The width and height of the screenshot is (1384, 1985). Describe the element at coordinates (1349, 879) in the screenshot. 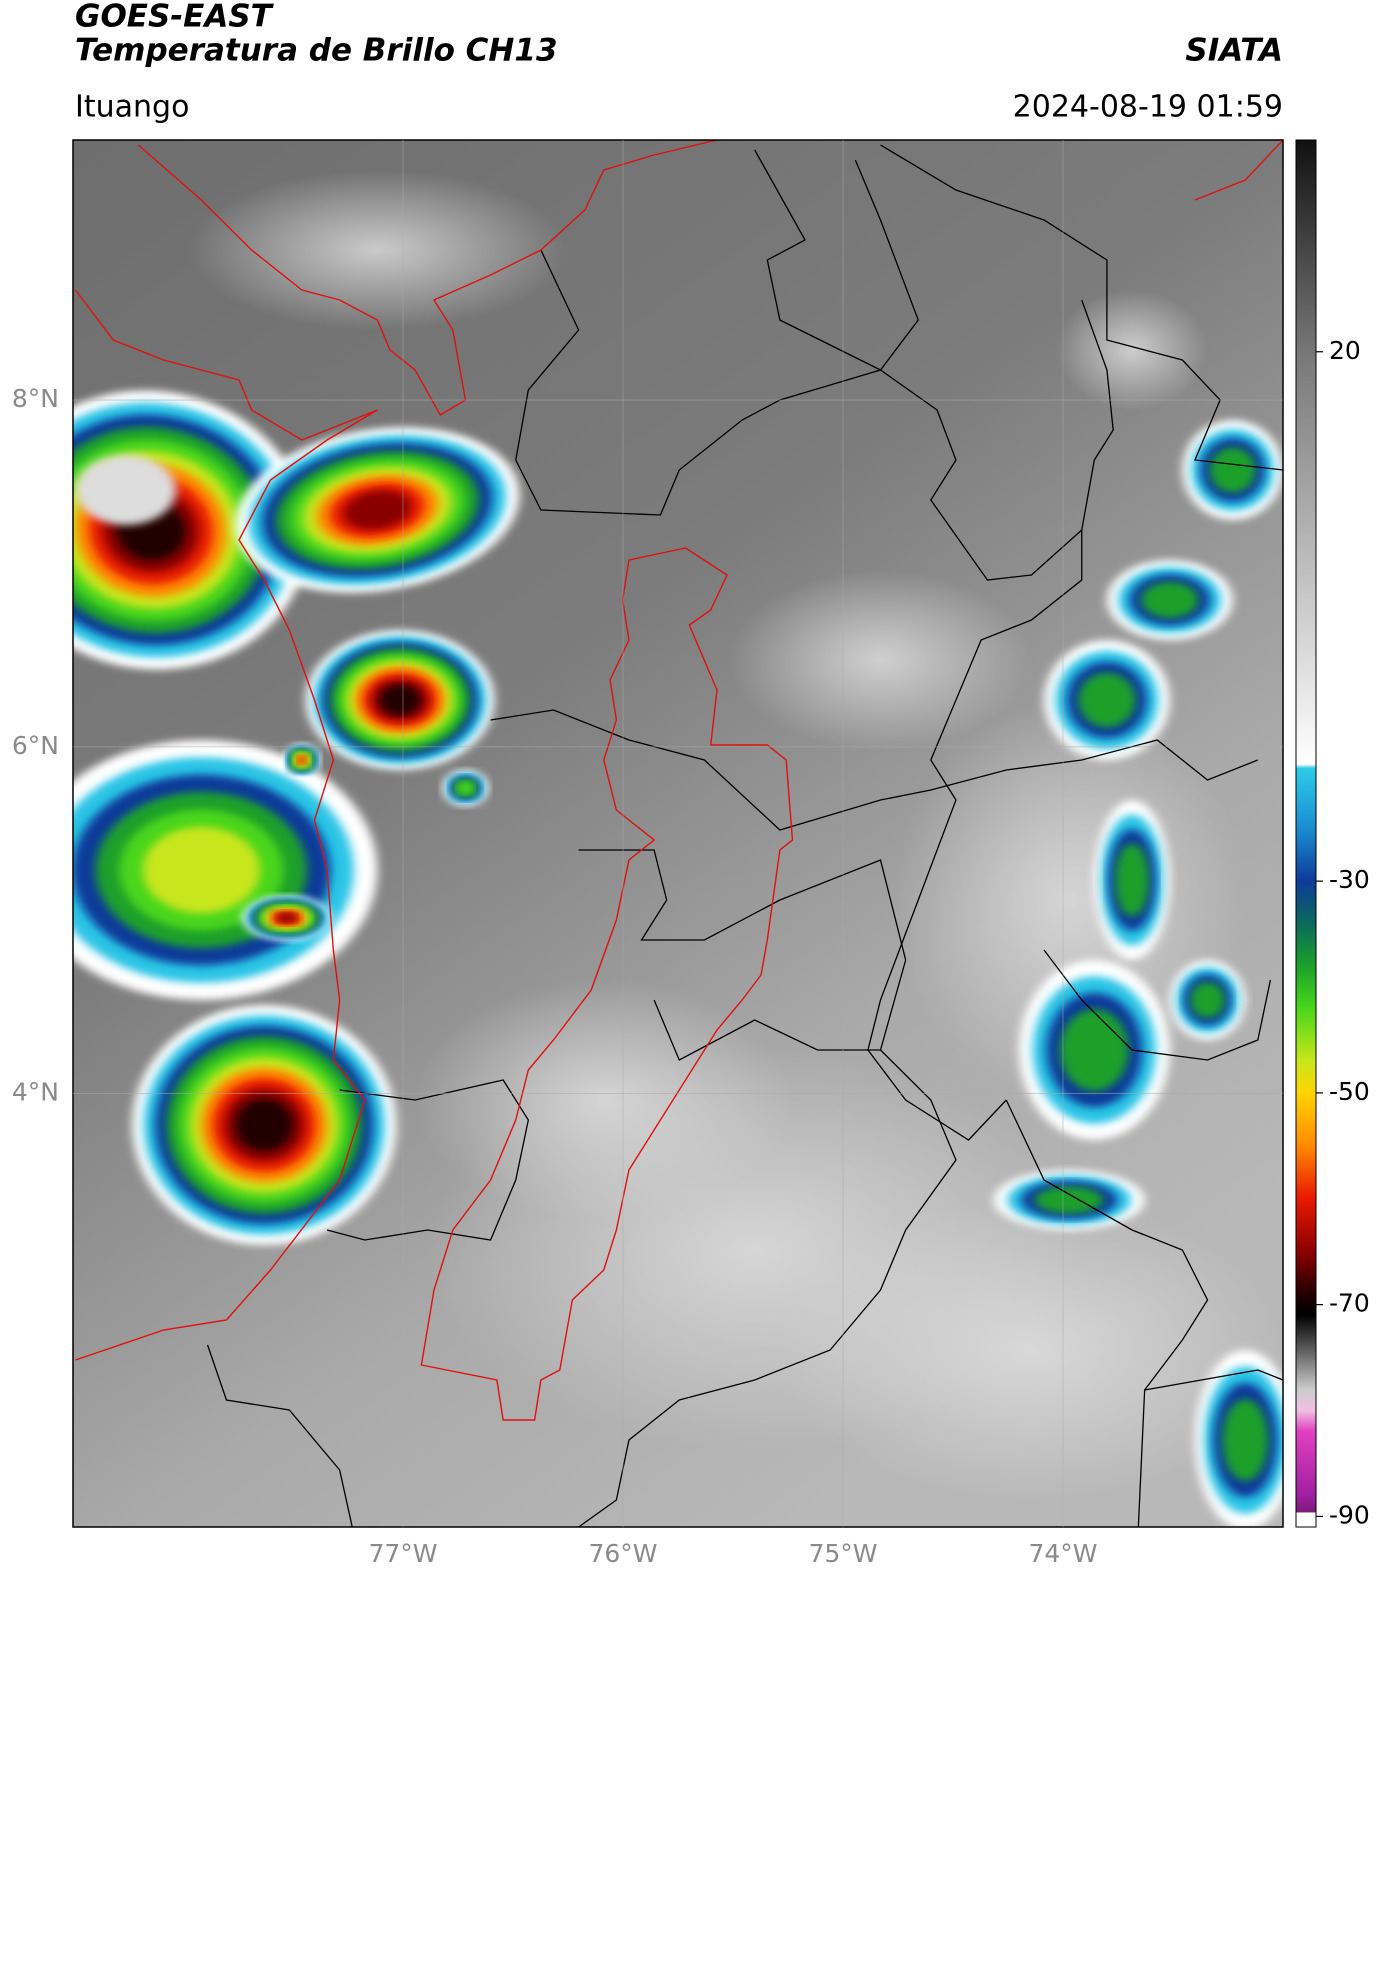

I see `colorbar-tick-label: -30` at that location.